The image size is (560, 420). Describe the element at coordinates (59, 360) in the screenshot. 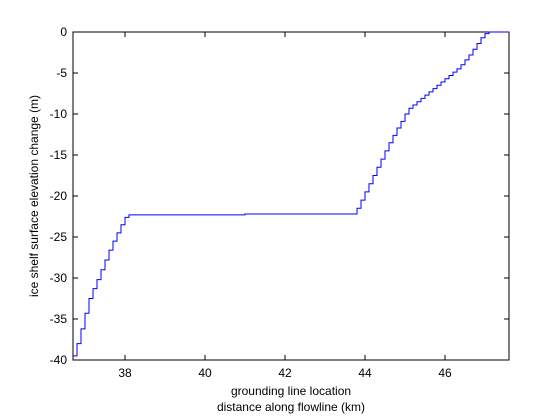

I see `y-tick-label: -40` at that location.